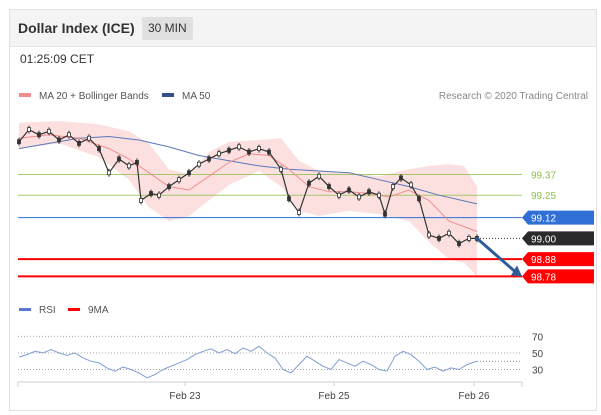  I want to click on x-tick-label: Feb 25, so click(334, 396).